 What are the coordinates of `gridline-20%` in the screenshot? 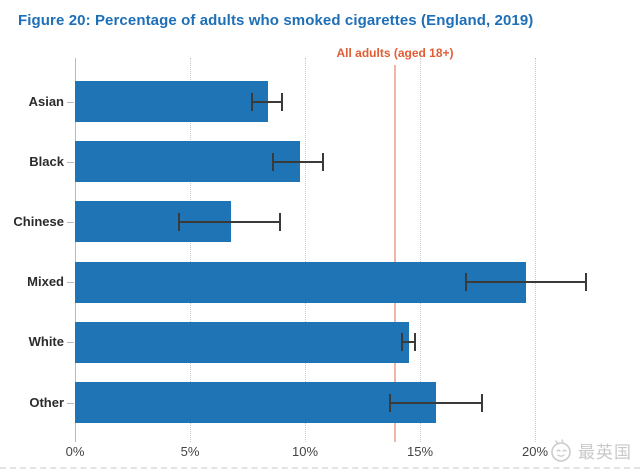 It's located at (535, 250).